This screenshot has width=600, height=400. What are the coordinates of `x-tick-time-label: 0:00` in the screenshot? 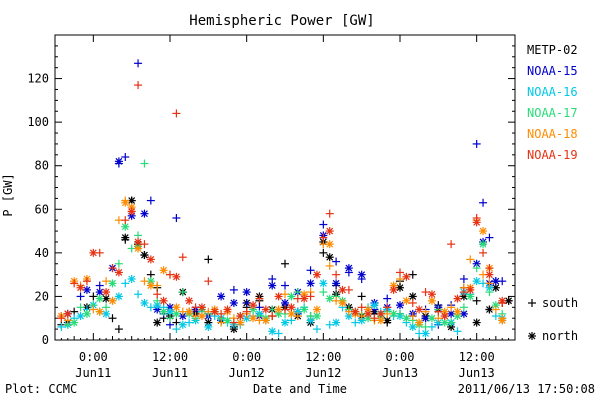 It's located at (93, 357).